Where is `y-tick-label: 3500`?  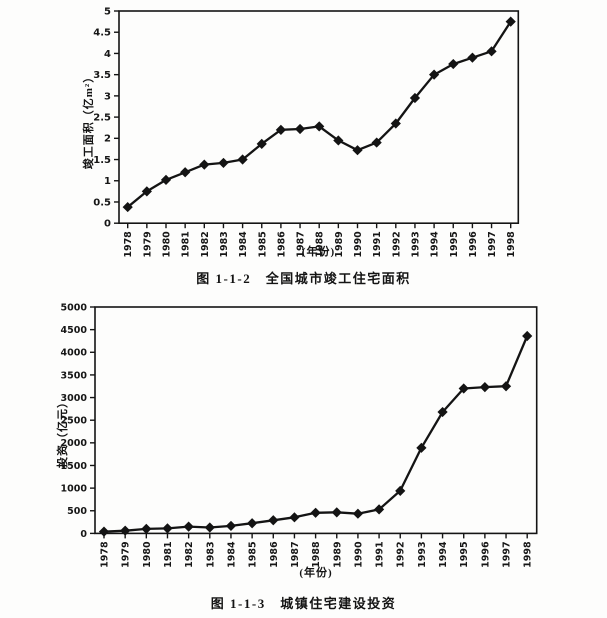
y-tick-label: 3500 is located at coordinates (74, 375).